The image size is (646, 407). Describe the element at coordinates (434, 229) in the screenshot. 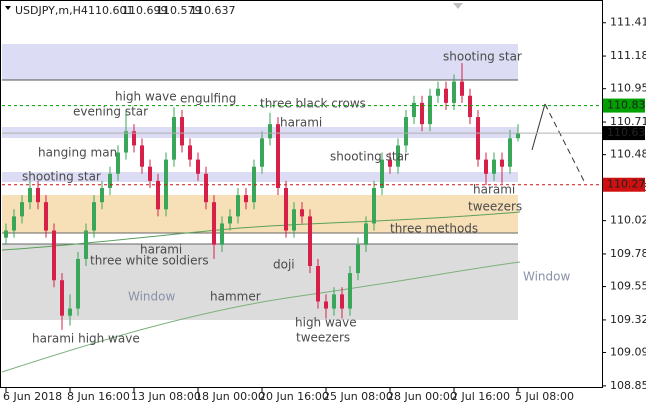

I see `annotation: three methods` at that location.